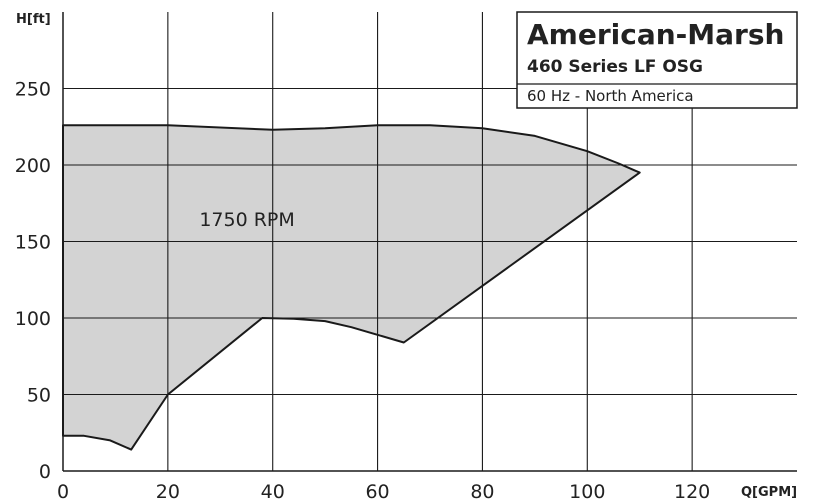 The height and width of the screenshot is (502, 813). Describe the element at coordinates (246, 220) in the screenshot. I see `region-label-1750-rpm: 1750 RPM` at that location.